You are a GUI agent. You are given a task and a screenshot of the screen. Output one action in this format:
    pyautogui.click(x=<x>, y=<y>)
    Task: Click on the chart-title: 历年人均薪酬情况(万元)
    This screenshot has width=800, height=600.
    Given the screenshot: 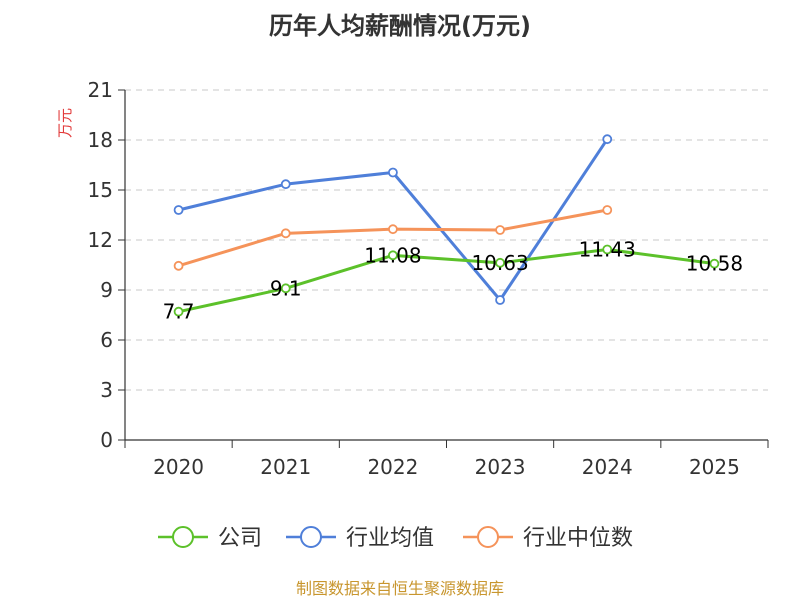 What is the action you would take?
    pyautogui.click(x=400, y=26)
    